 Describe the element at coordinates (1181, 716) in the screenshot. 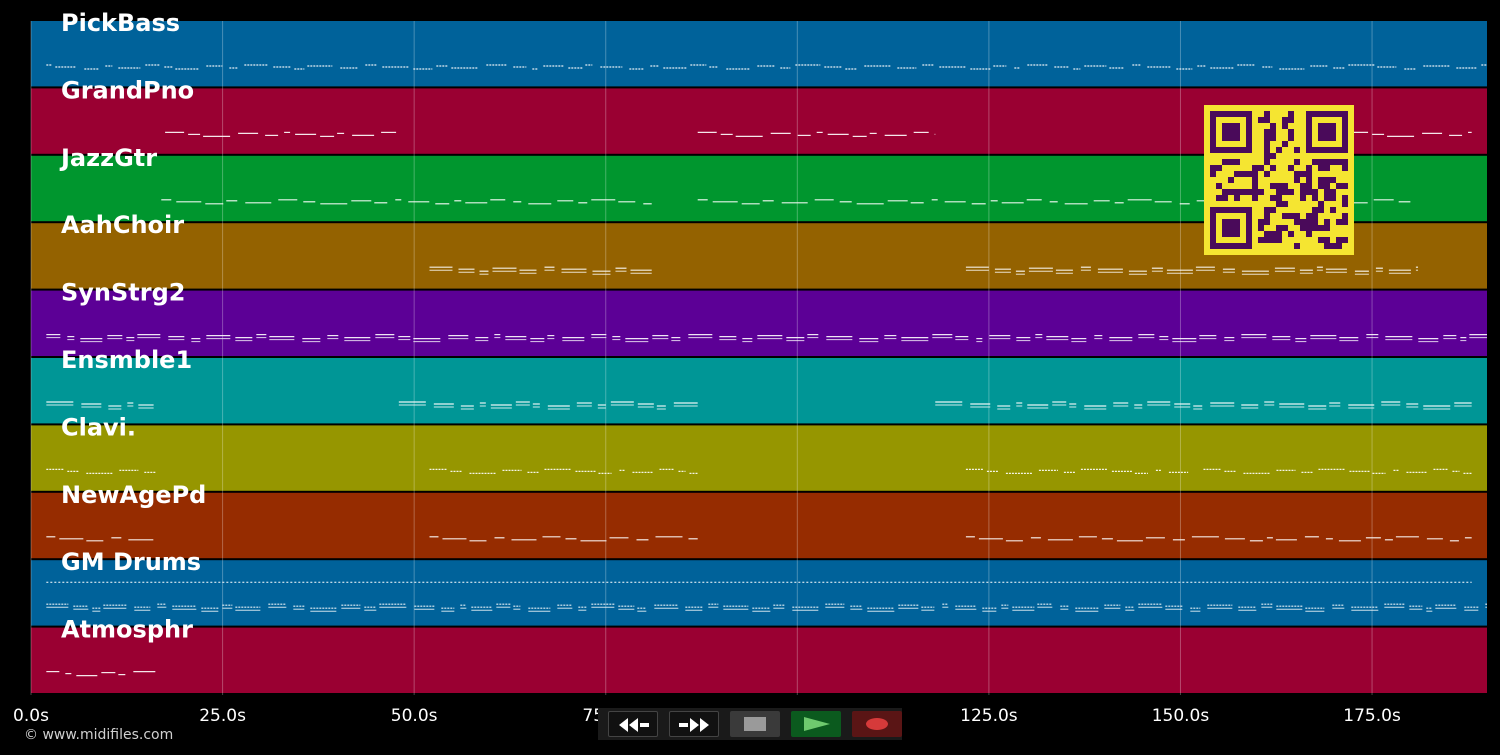

I see `time-tick-label: 150.0s` at that location.